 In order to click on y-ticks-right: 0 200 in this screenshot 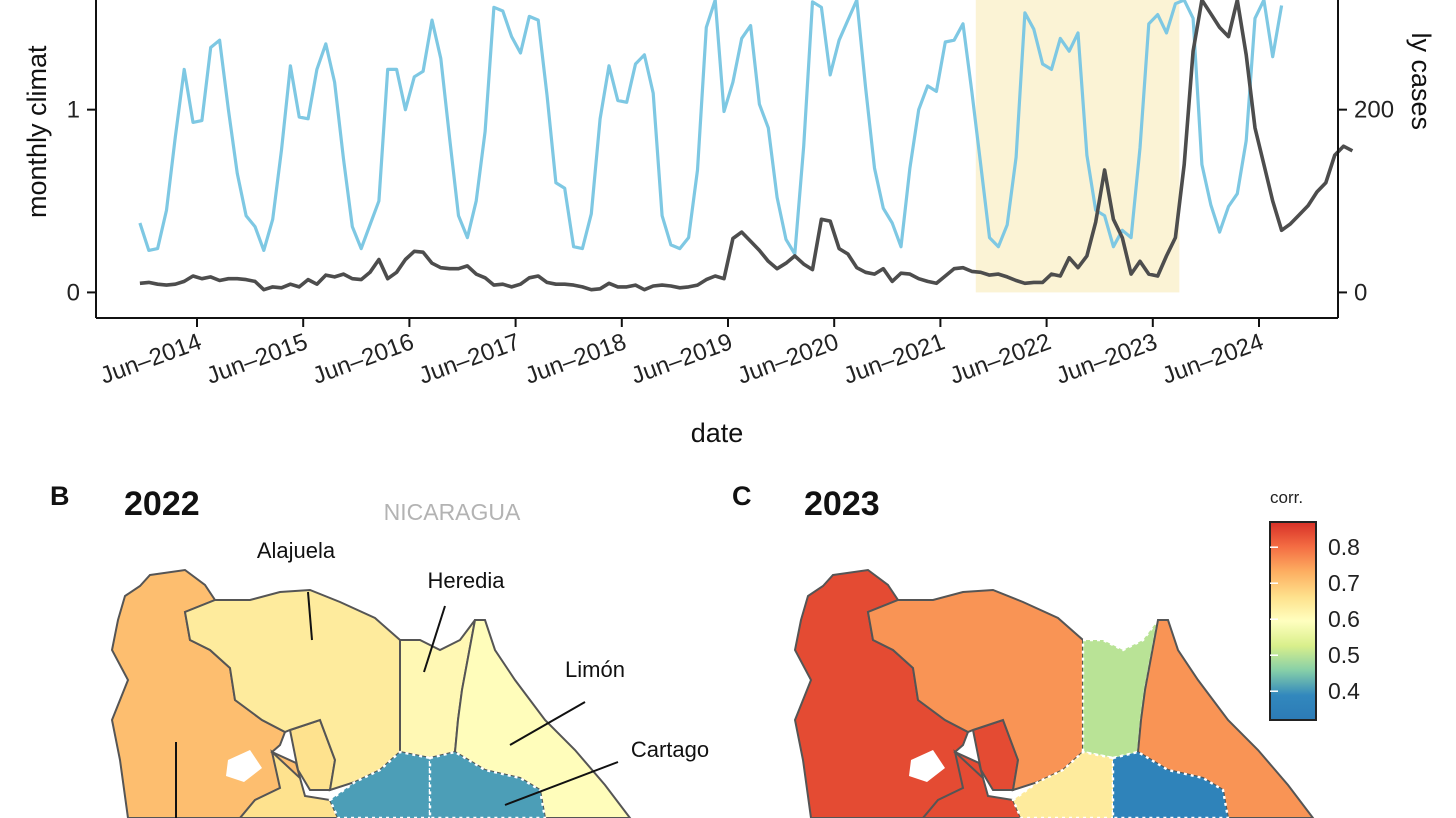, I will do `click(1366, 201)`.